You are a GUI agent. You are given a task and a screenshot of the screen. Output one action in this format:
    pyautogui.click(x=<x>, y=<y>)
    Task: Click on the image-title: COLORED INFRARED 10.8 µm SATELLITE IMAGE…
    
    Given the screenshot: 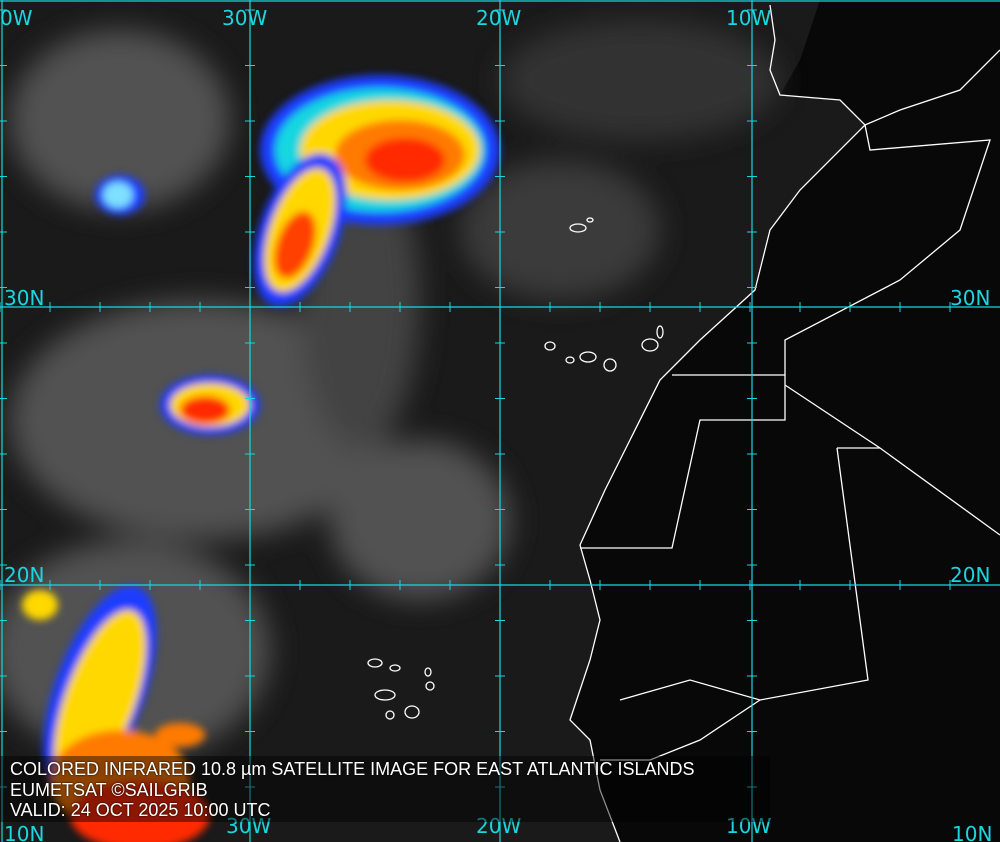 What is the action you would take?
    pyautogui.click(x=352, y=769)
    